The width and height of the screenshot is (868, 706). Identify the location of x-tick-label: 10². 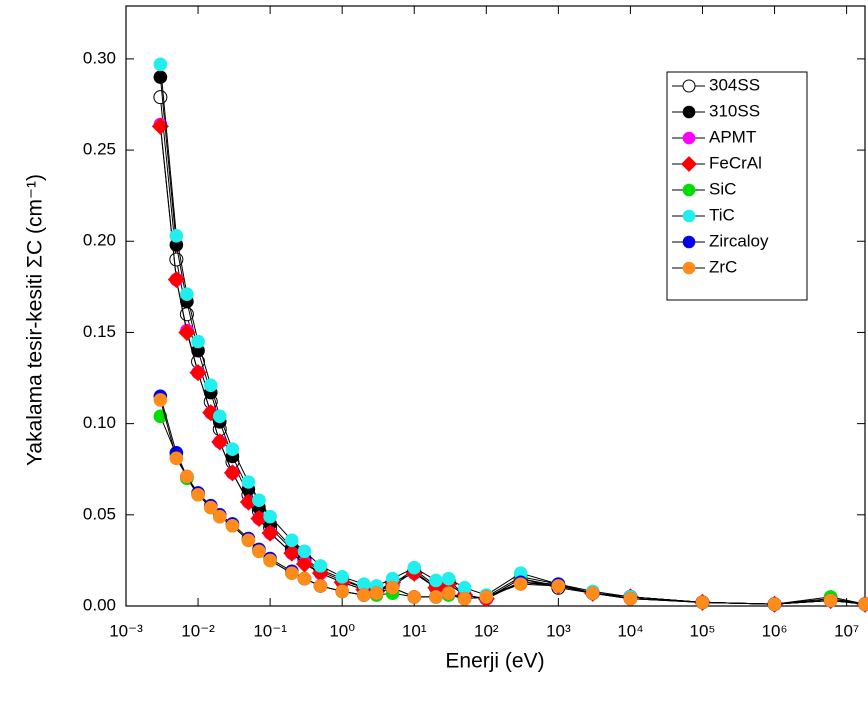
(486, 630).